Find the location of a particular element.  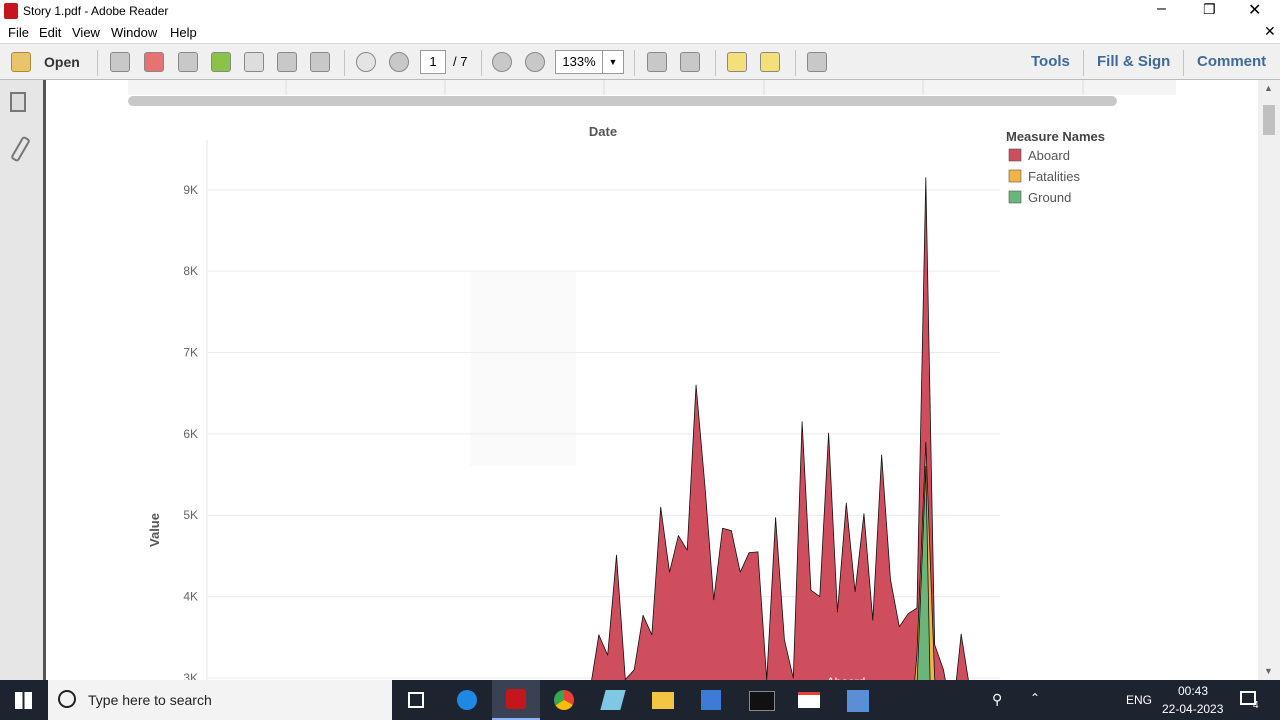

attachments-icon is located at coordinates (20, 149).